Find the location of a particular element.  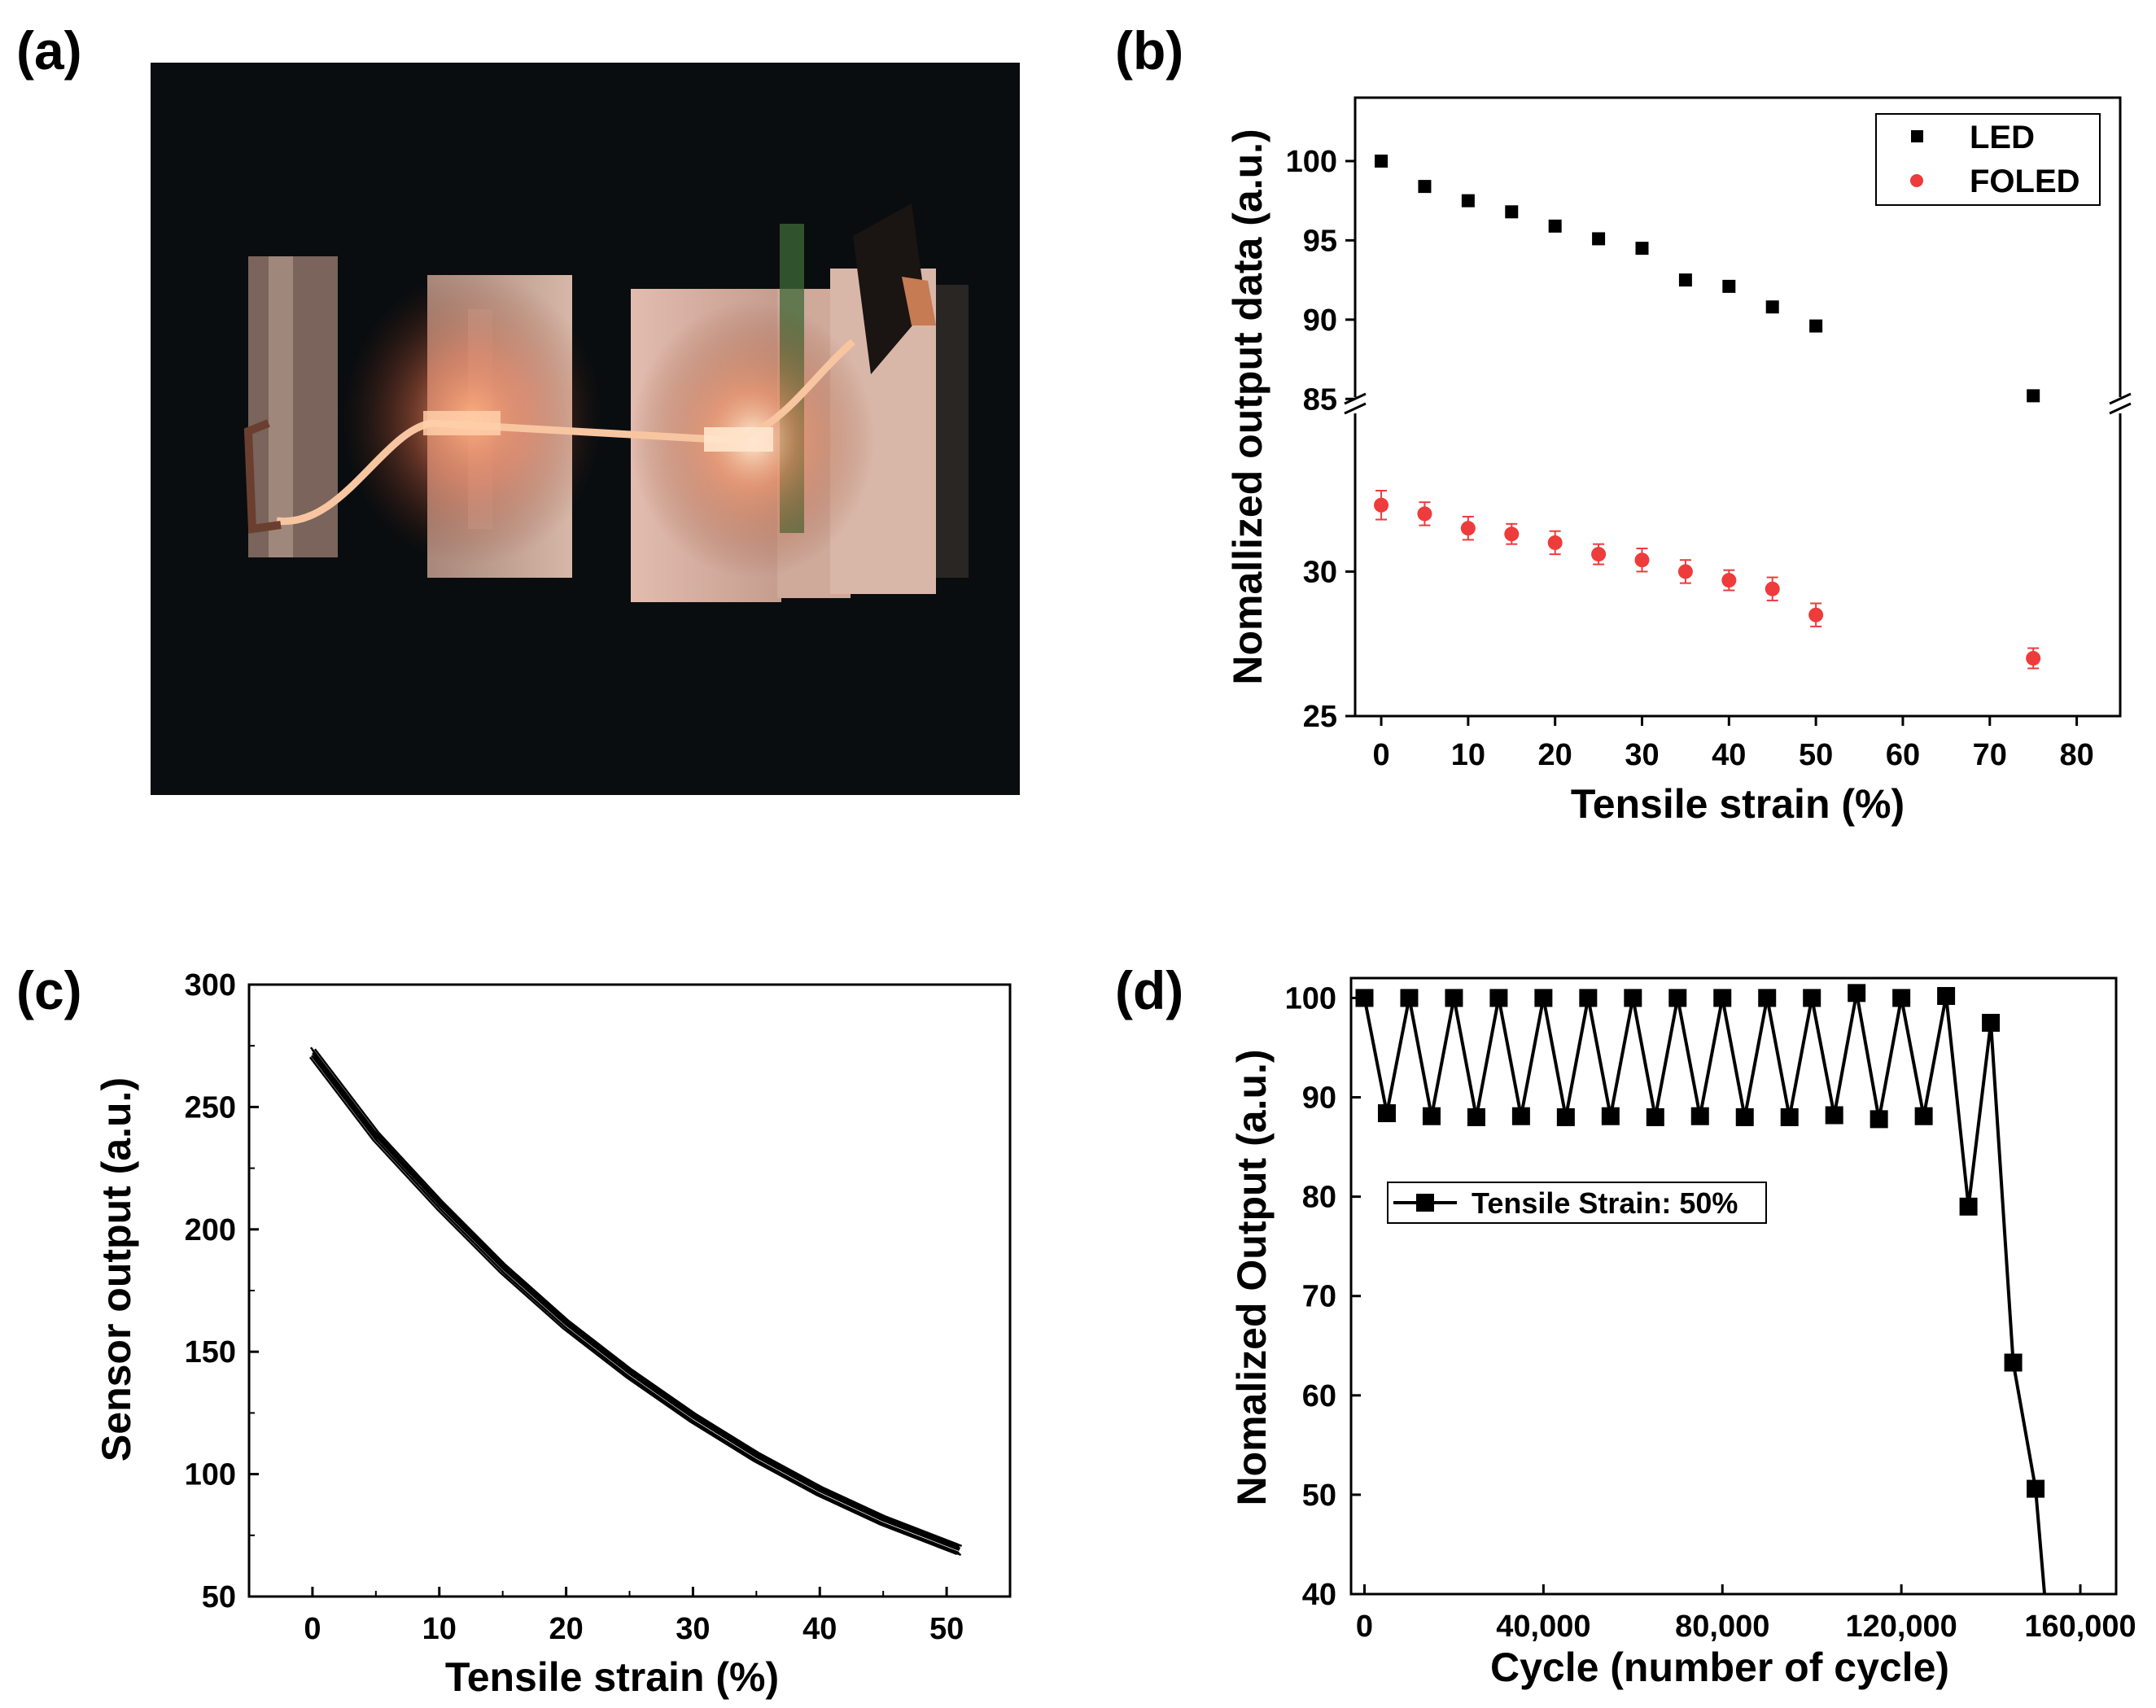

y-tick-label-b-upper: 95 is located at coordinates (1320, 241).